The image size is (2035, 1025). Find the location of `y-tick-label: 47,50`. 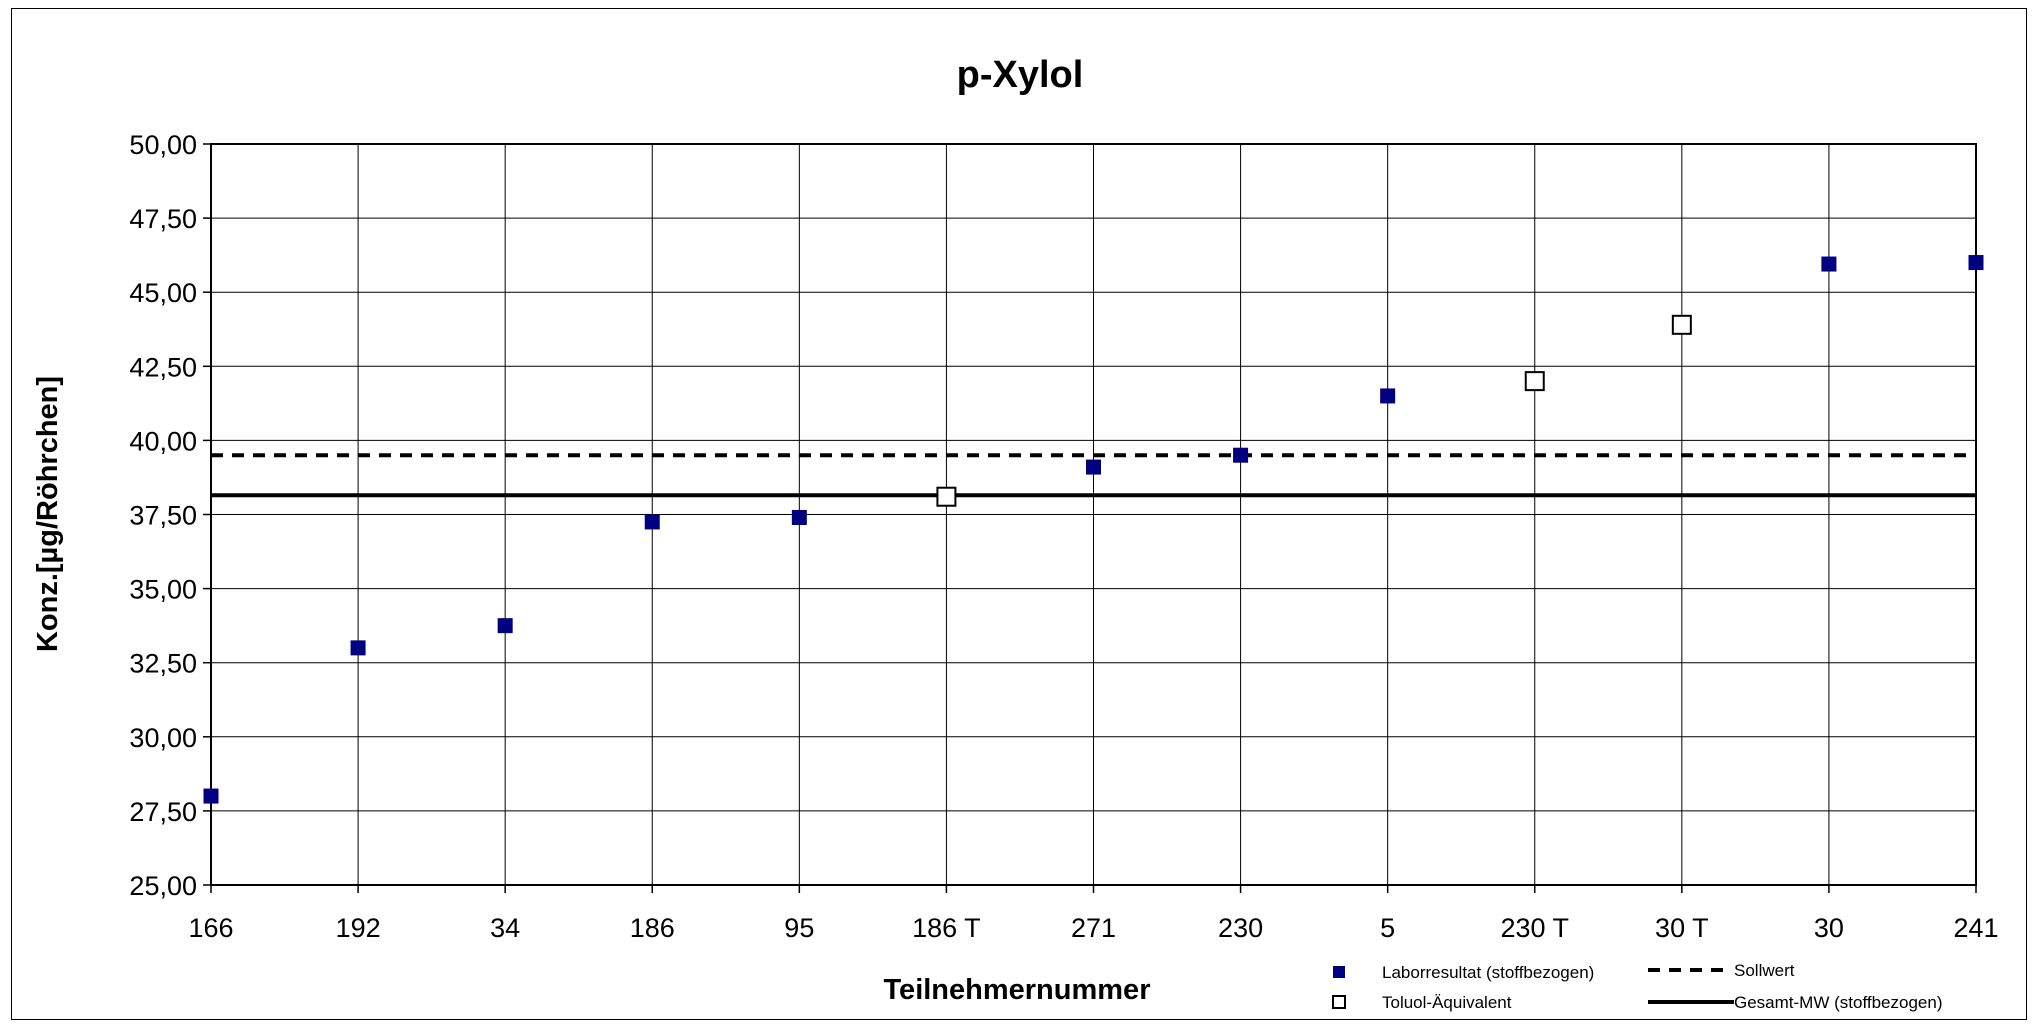

y-tick-label: 47,50 is located at coordinates (163, 219).